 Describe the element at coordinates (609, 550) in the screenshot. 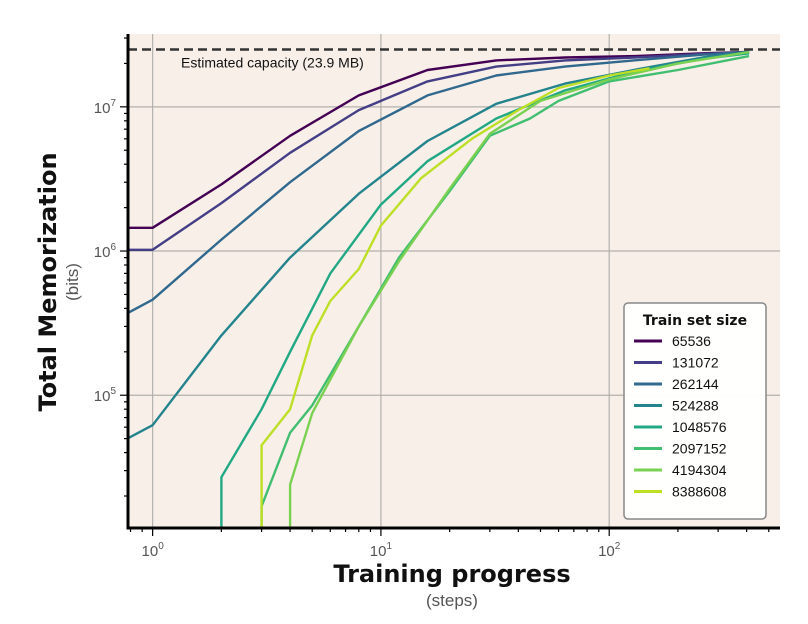

I see `x-tick-label: 10²` at that location.